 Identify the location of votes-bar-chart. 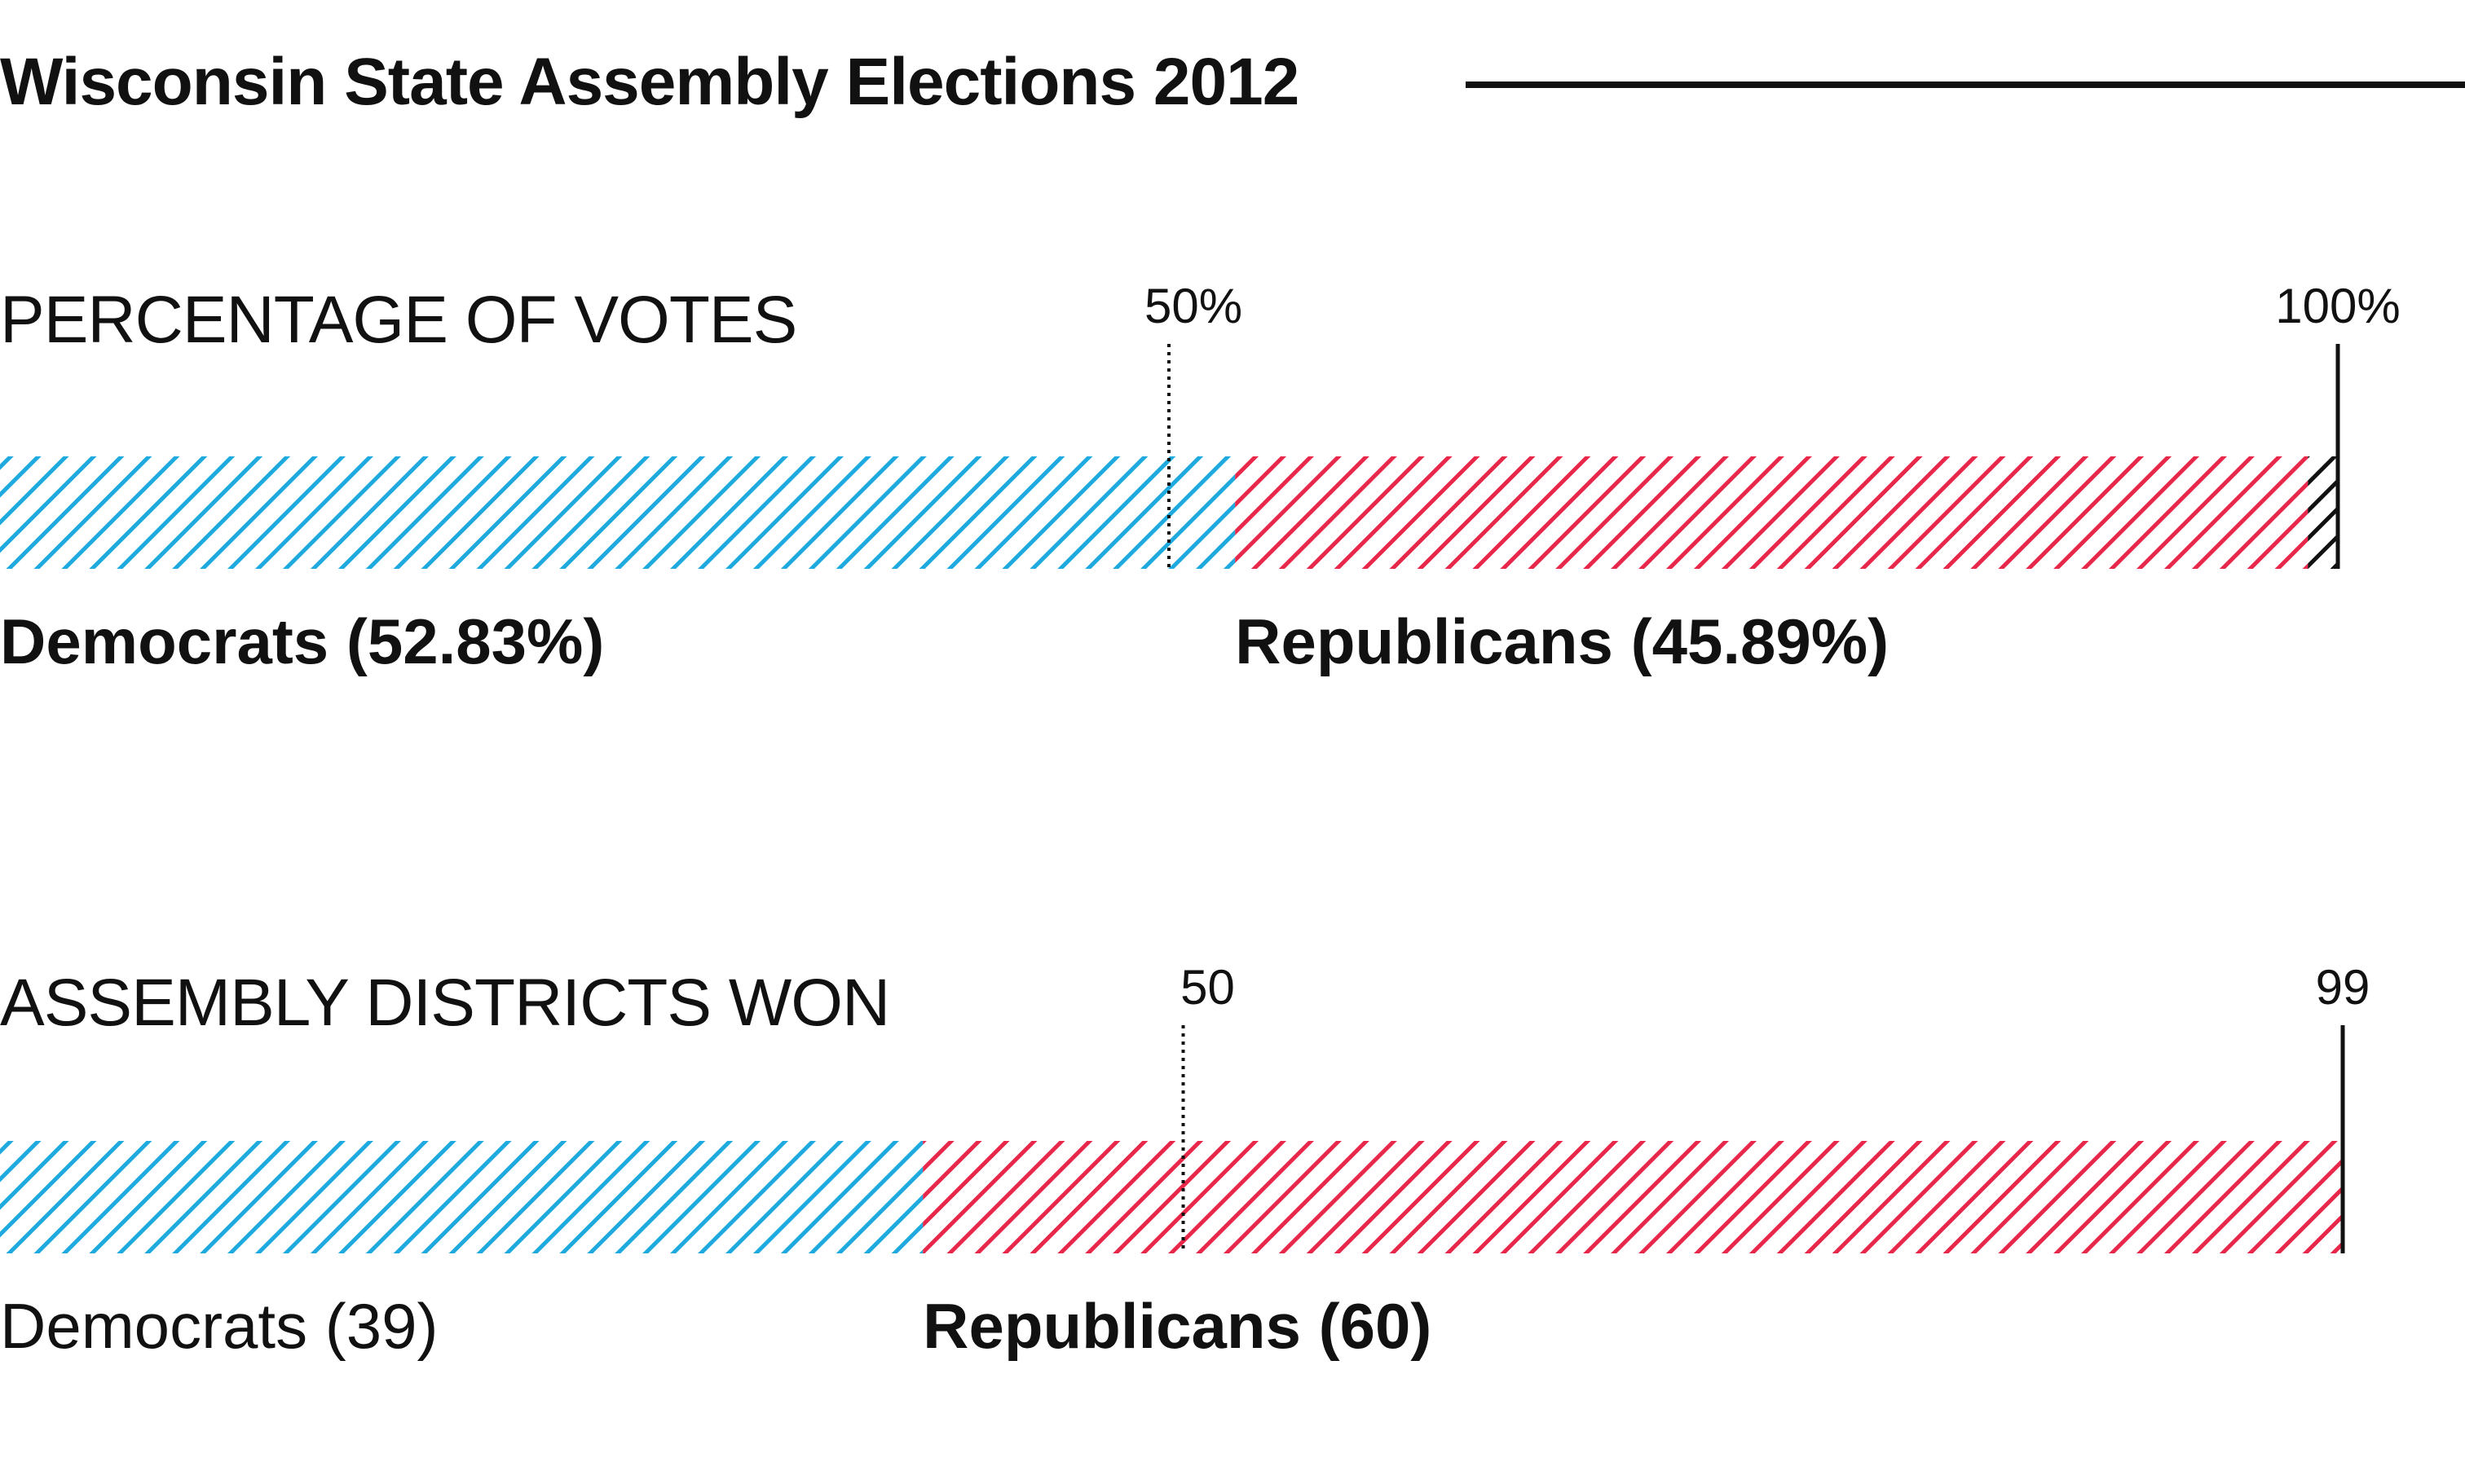
(1170, 456).